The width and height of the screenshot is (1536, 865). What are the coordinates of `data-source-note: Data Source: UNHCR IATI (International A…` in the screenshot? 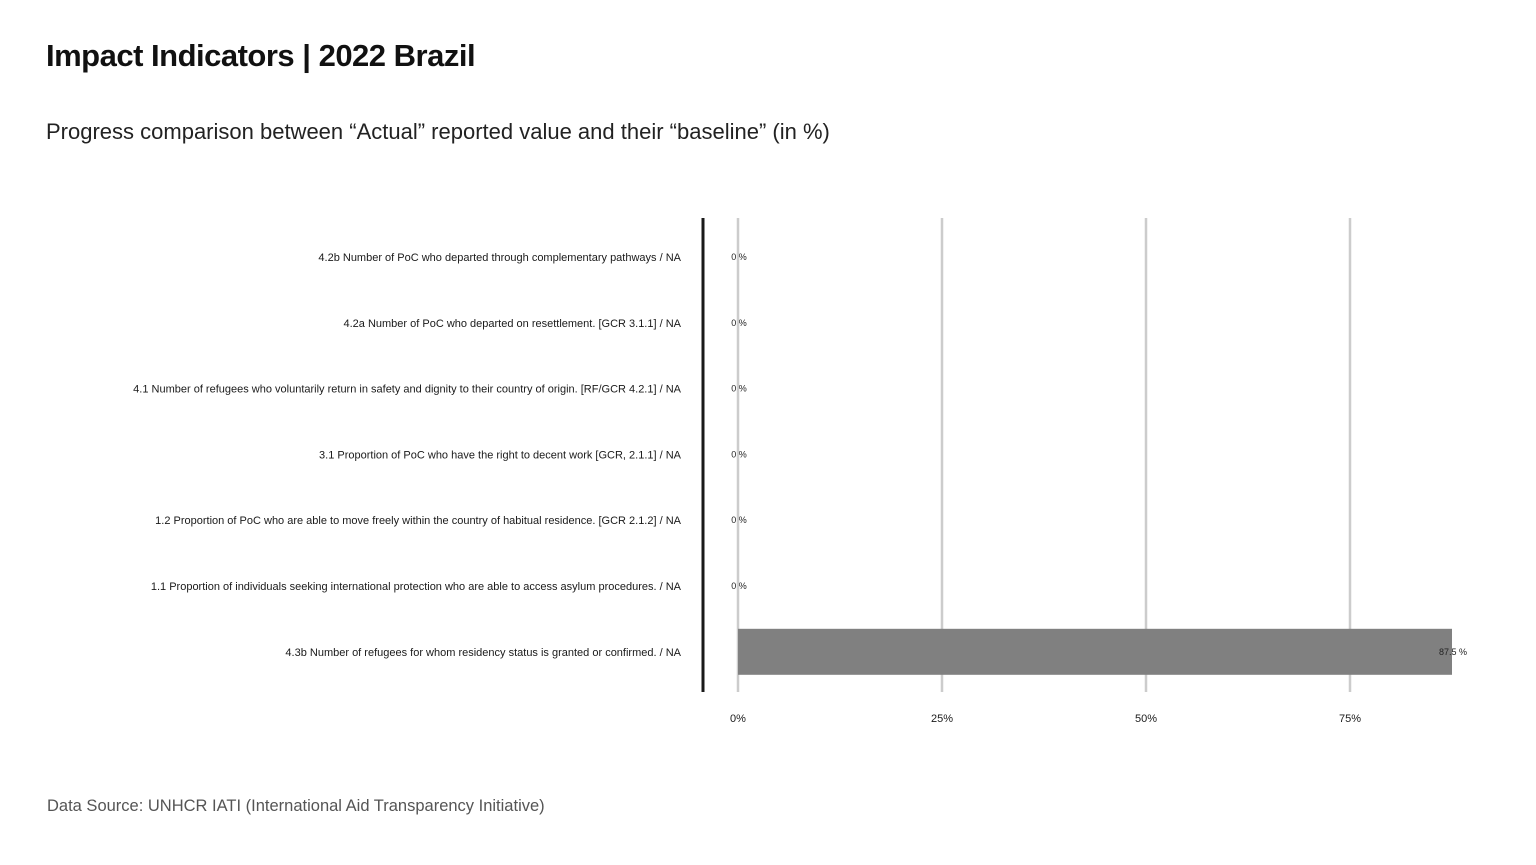 It's located at (296, 806).